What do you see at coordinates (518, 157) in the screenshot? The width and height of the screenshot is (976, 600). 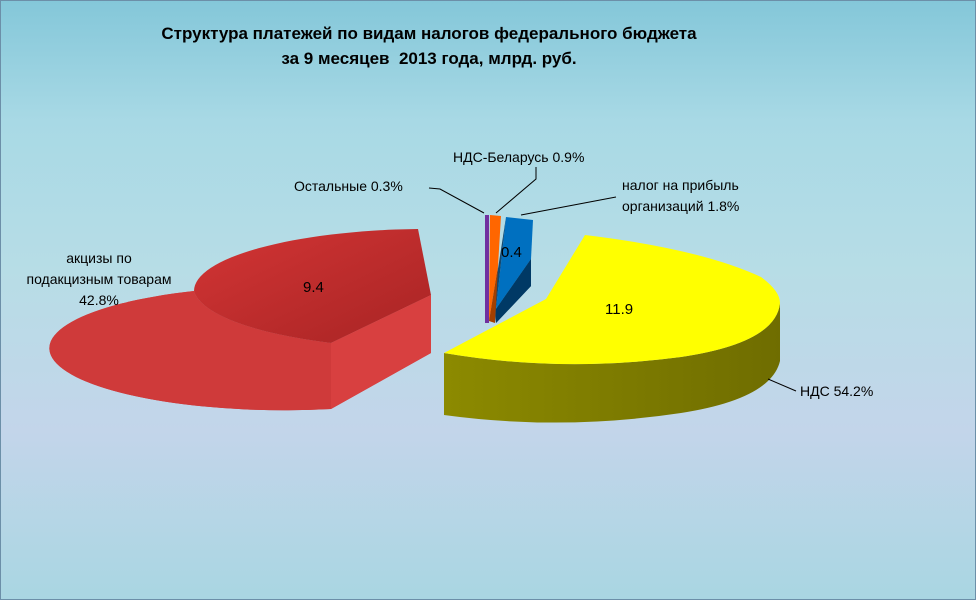 I see `label-nds-belarus: НДС-Беларусь 0.9%` at bounding box center [518, 157].